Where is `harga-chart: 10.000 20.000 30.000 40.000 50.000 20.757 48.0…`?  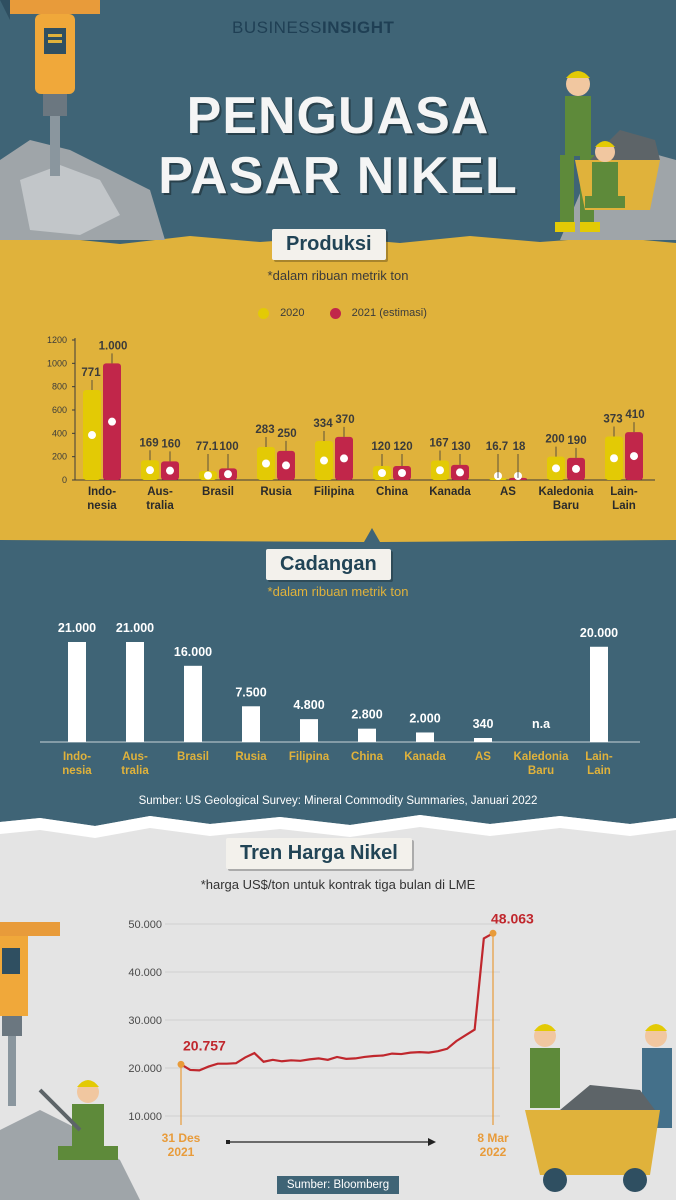
harga-chart: 10.000 20.000 30.000 40.000 50.000 20.757 48.0… is located at coordinates (331, 1034).